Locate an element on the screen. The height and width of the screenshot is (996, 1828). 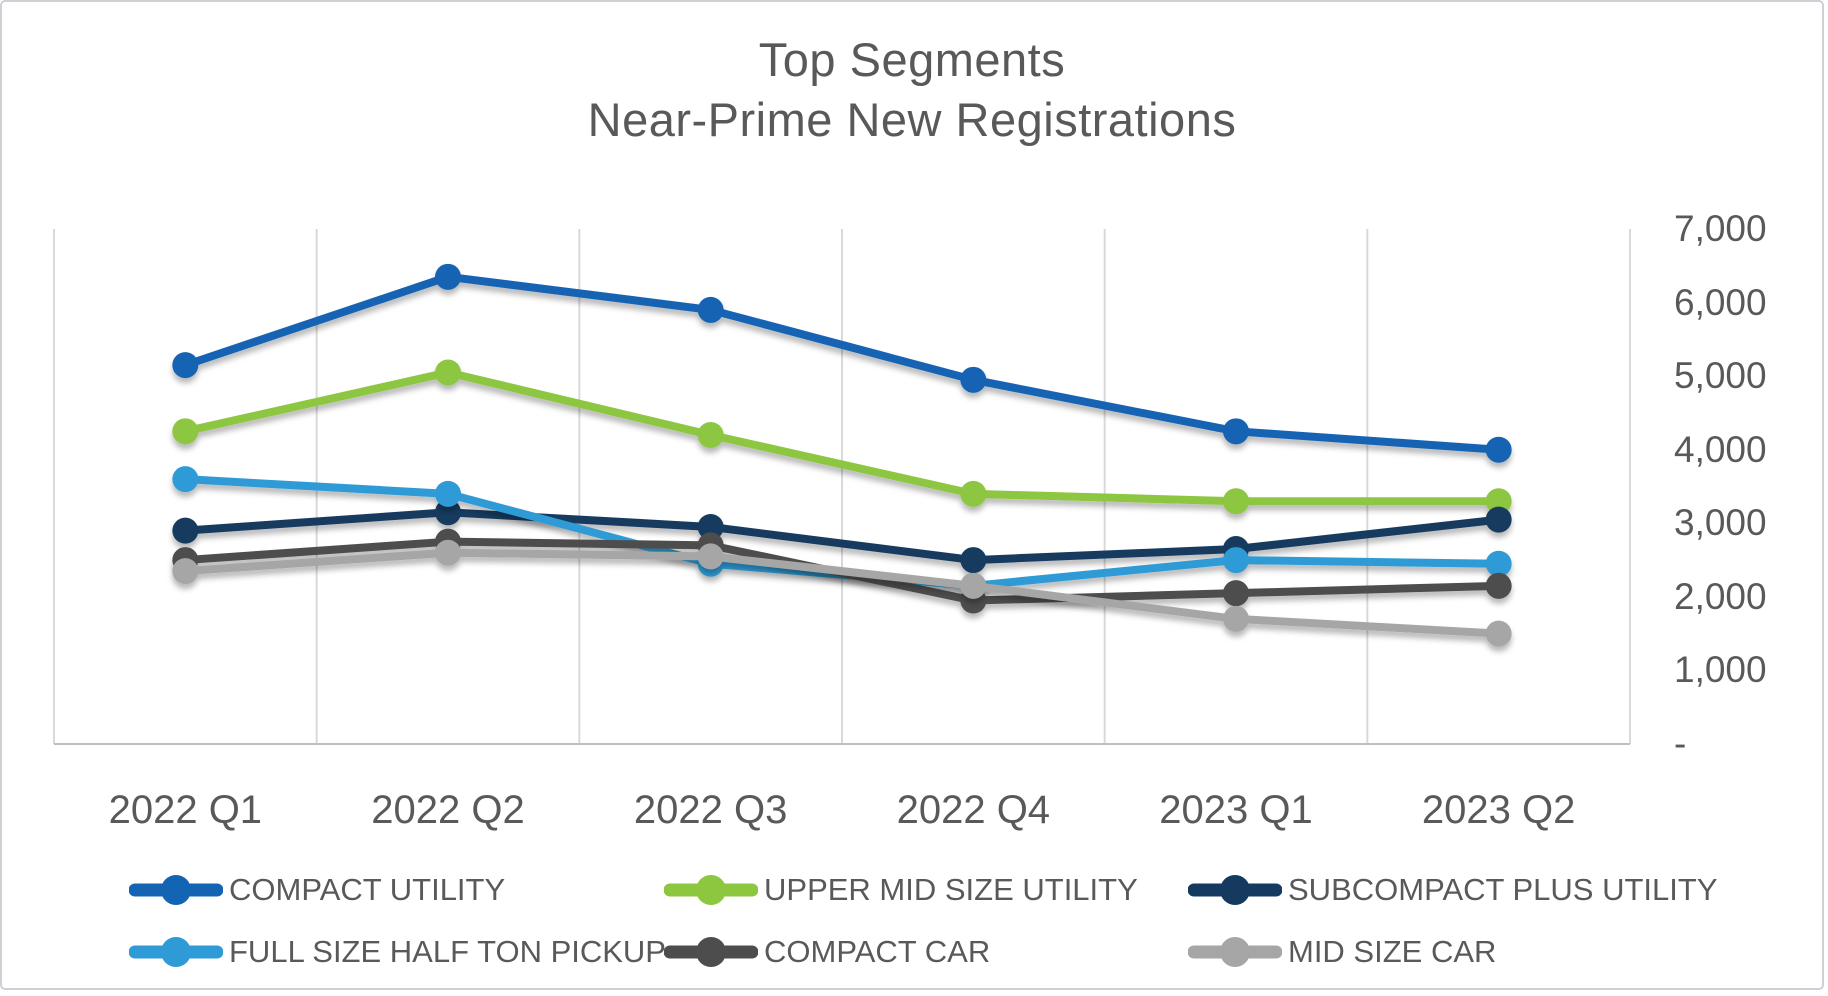
legend-label: SUBCOMPACT PLUS UTILITY is located at coordinates (1503, 889).